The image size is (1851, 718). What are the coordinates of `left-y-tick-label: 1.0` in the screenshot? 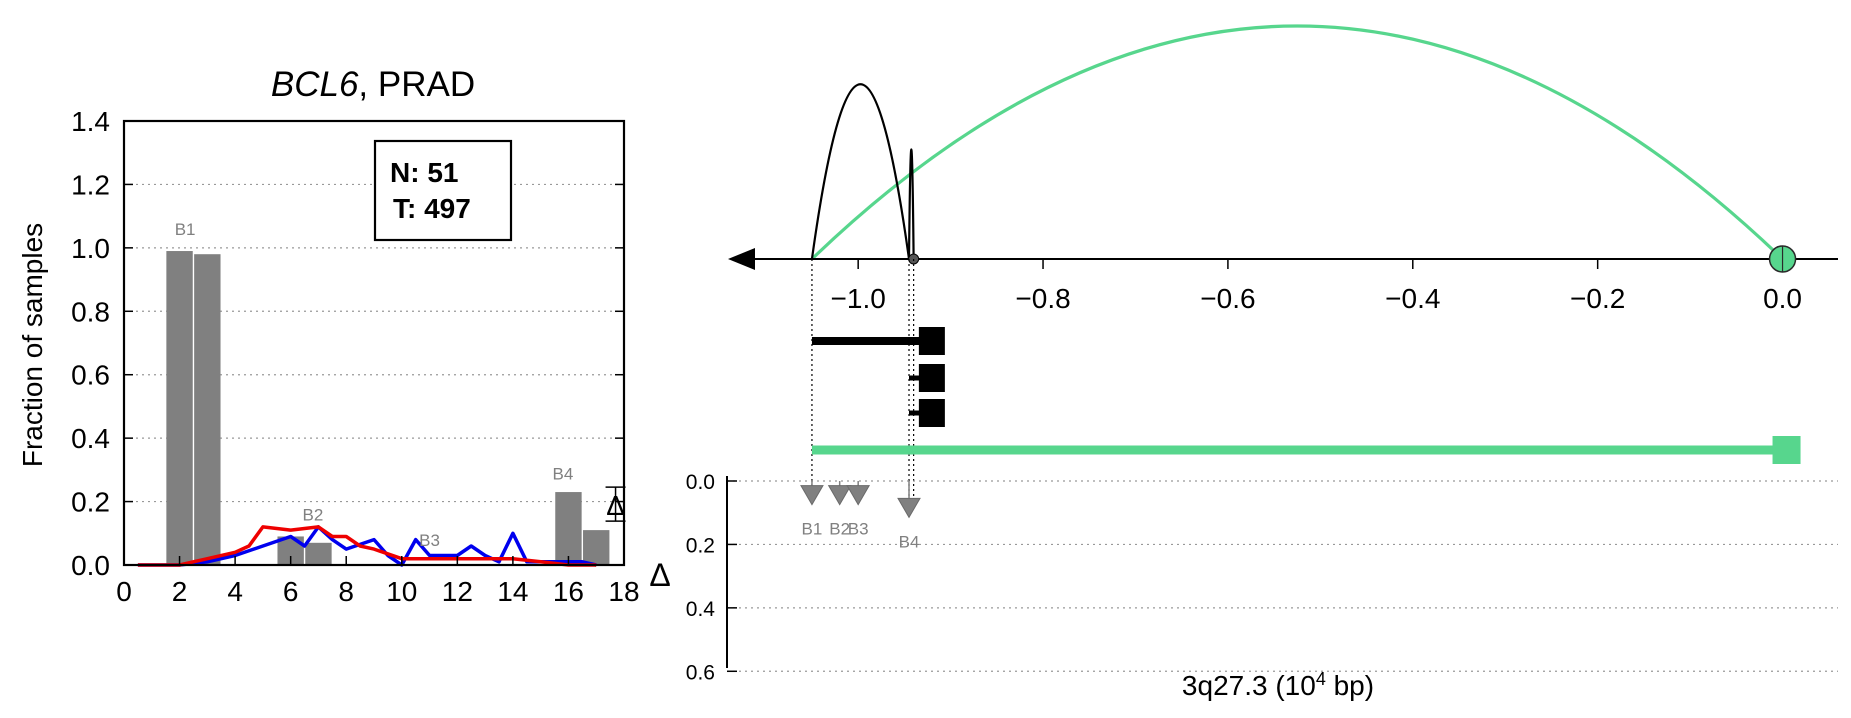 It's located at (90, 248).